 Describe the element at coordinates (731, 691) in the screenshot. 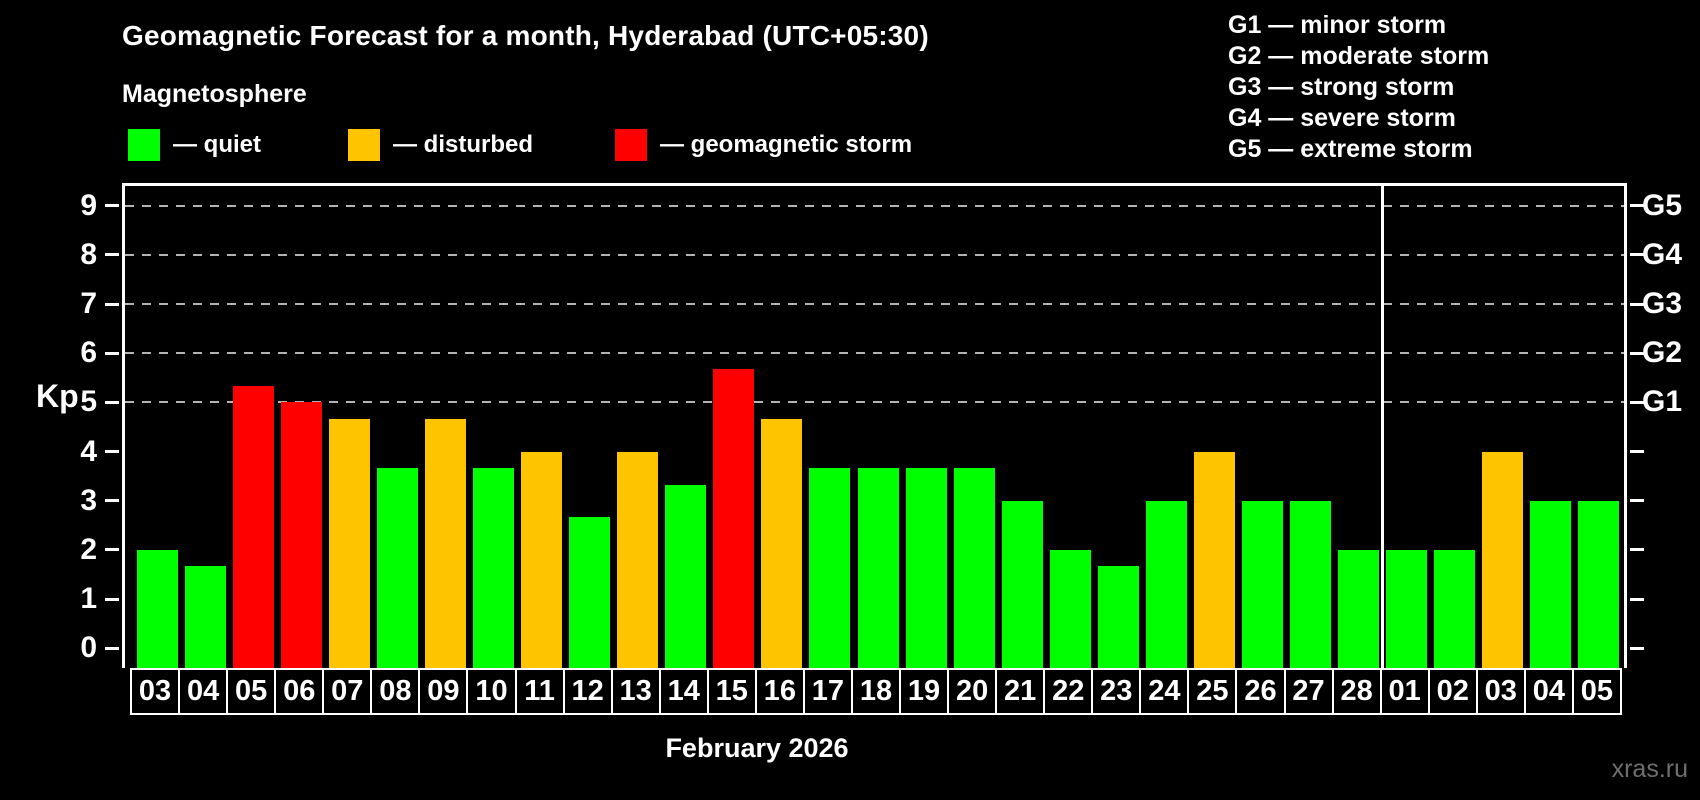

I see `day-label-feb-15: 15` at that location.